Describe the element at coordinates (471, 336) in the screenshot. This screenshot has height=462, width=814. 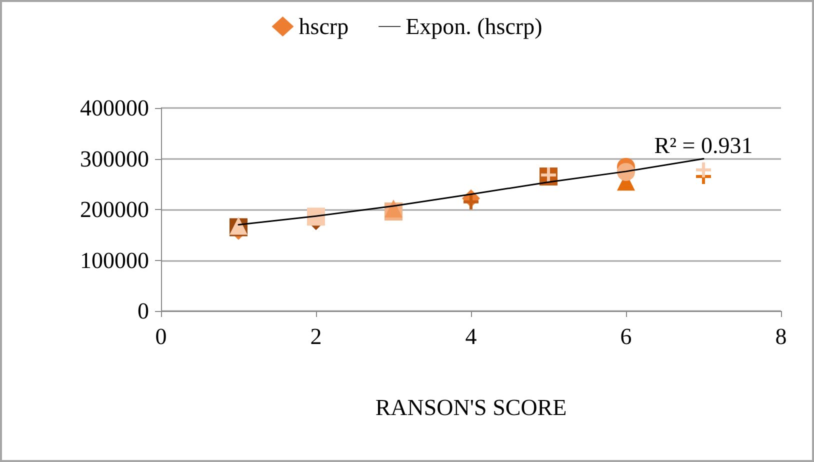
I see `x-tick-label: 4` at that location.